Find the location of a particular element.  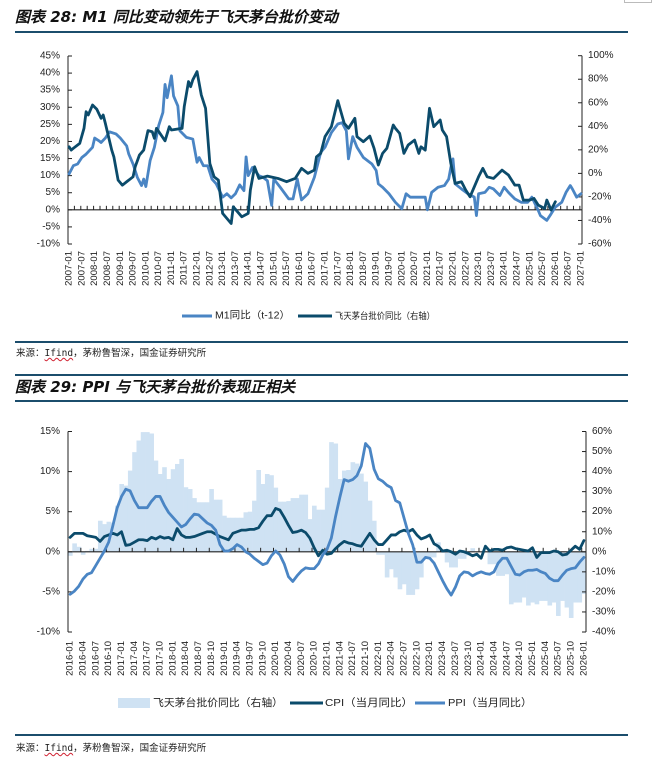

x-tick-label: 2025-04 is located at coordinates (545, 658).